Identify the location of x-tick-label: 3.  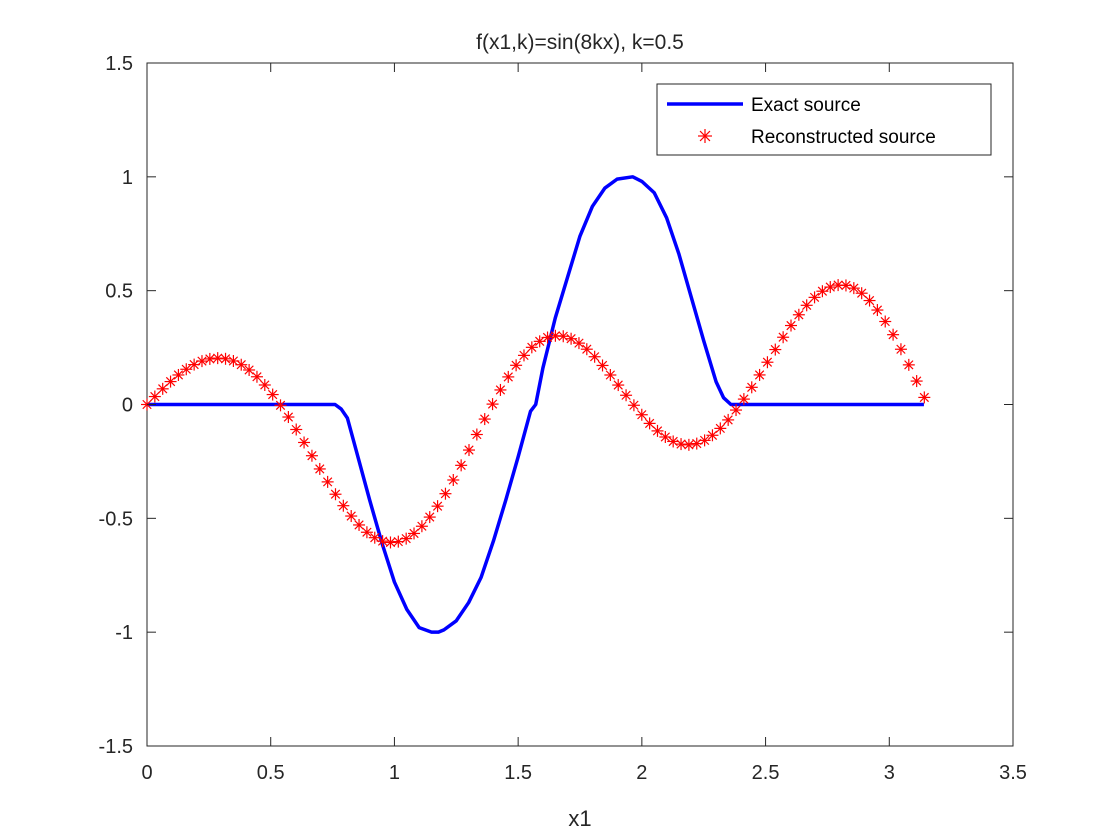
(889, 773).